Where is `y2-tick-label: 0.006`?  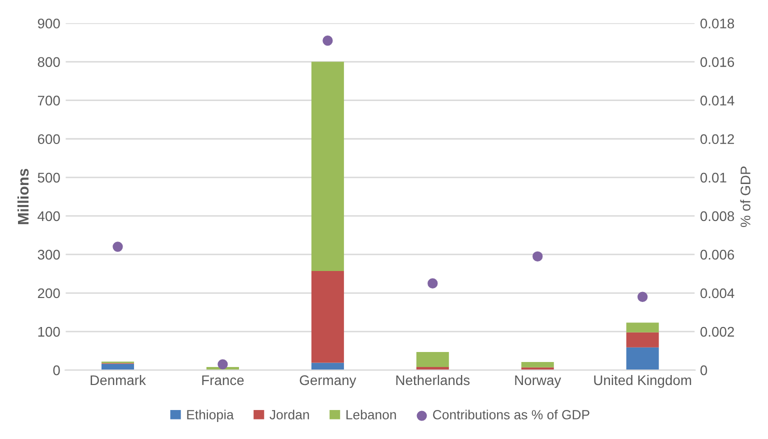 y2-tick-label: 0.006 is located at coordinates (717, 255).